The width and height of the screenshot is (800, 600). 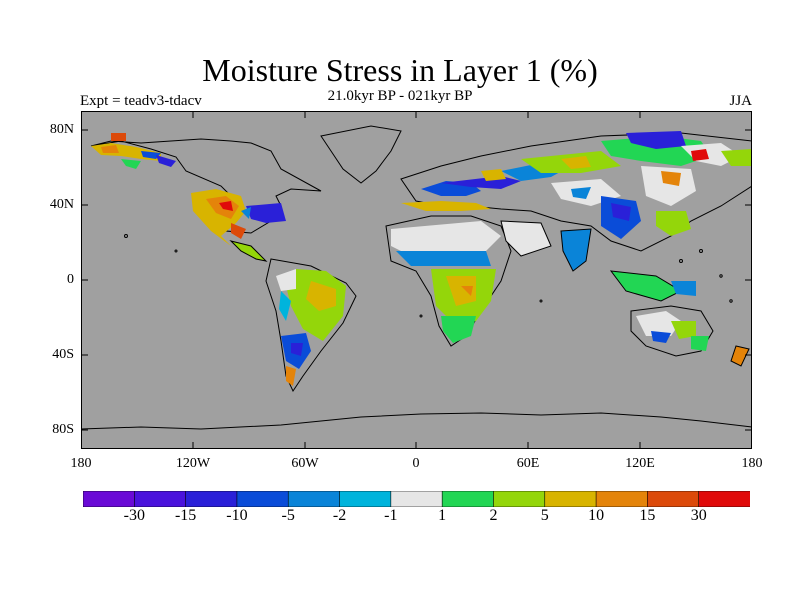 What do you see at coordinates (63, 354) in the screenshot?
I see `lat-label-40s: 40S` at bounding box center [63, 354].